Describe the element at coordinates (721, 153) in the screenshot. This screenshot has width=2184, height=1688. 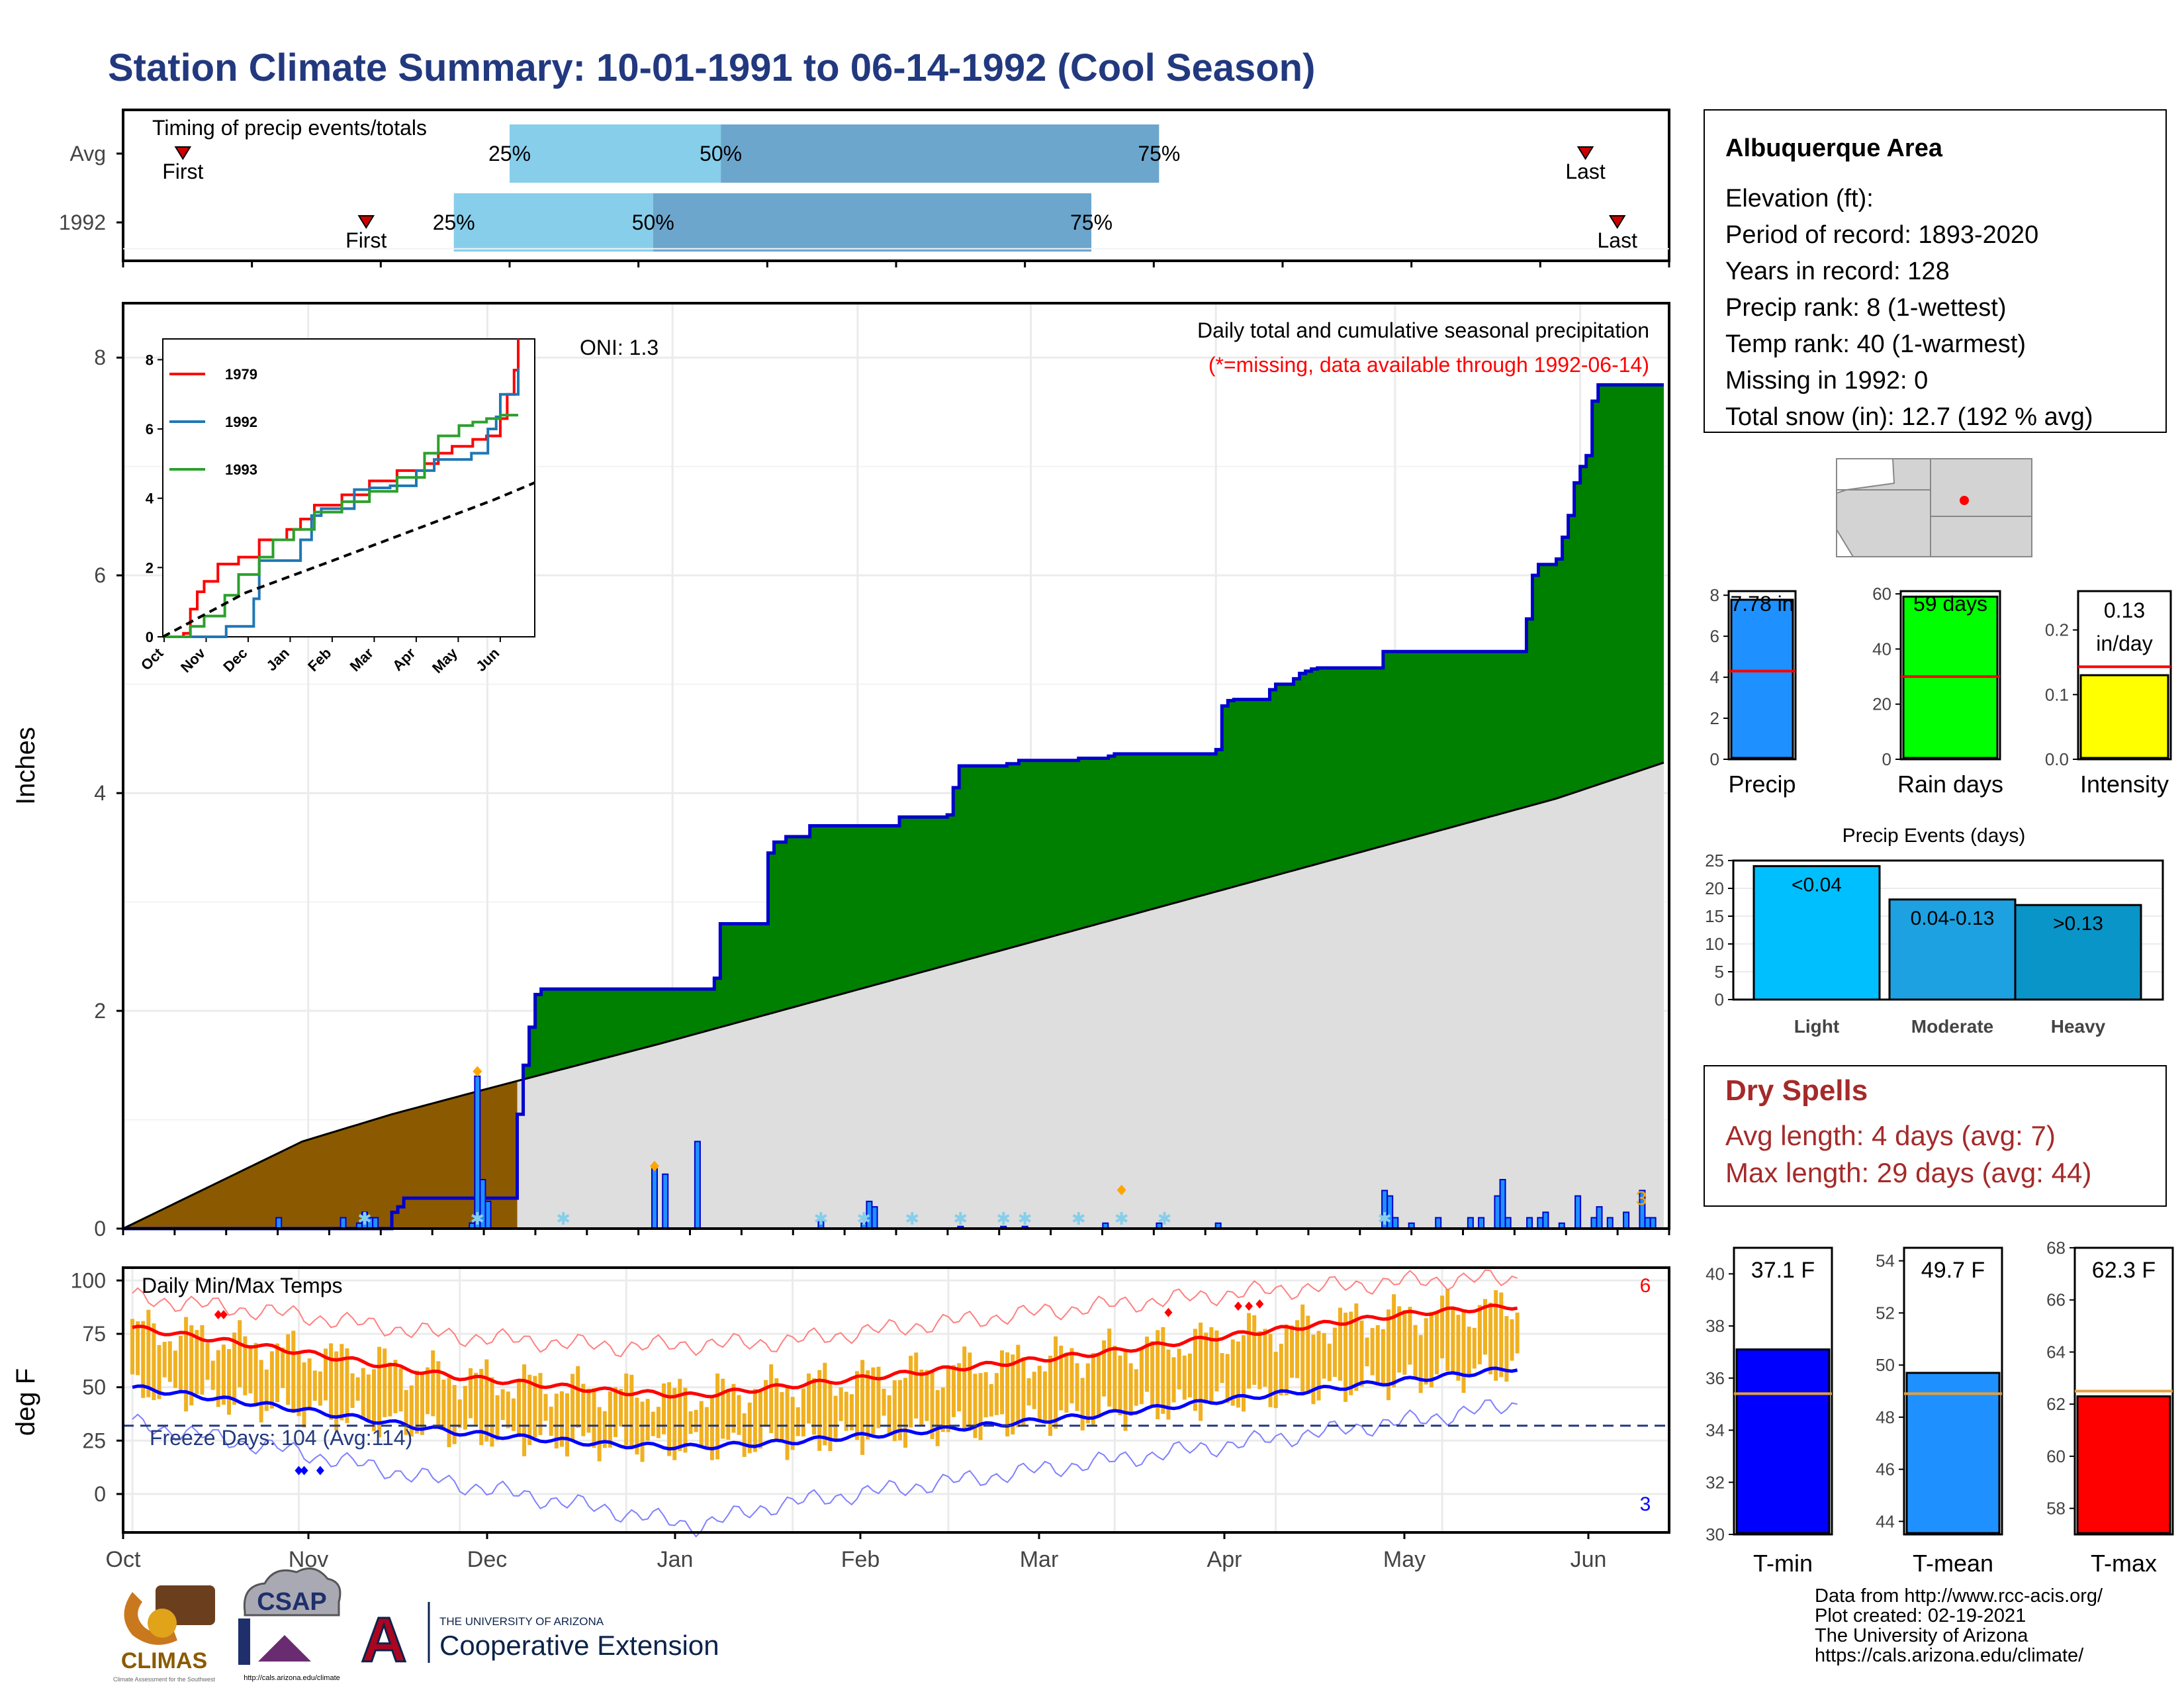
I see `timing-p50-label: 50%` at that location.